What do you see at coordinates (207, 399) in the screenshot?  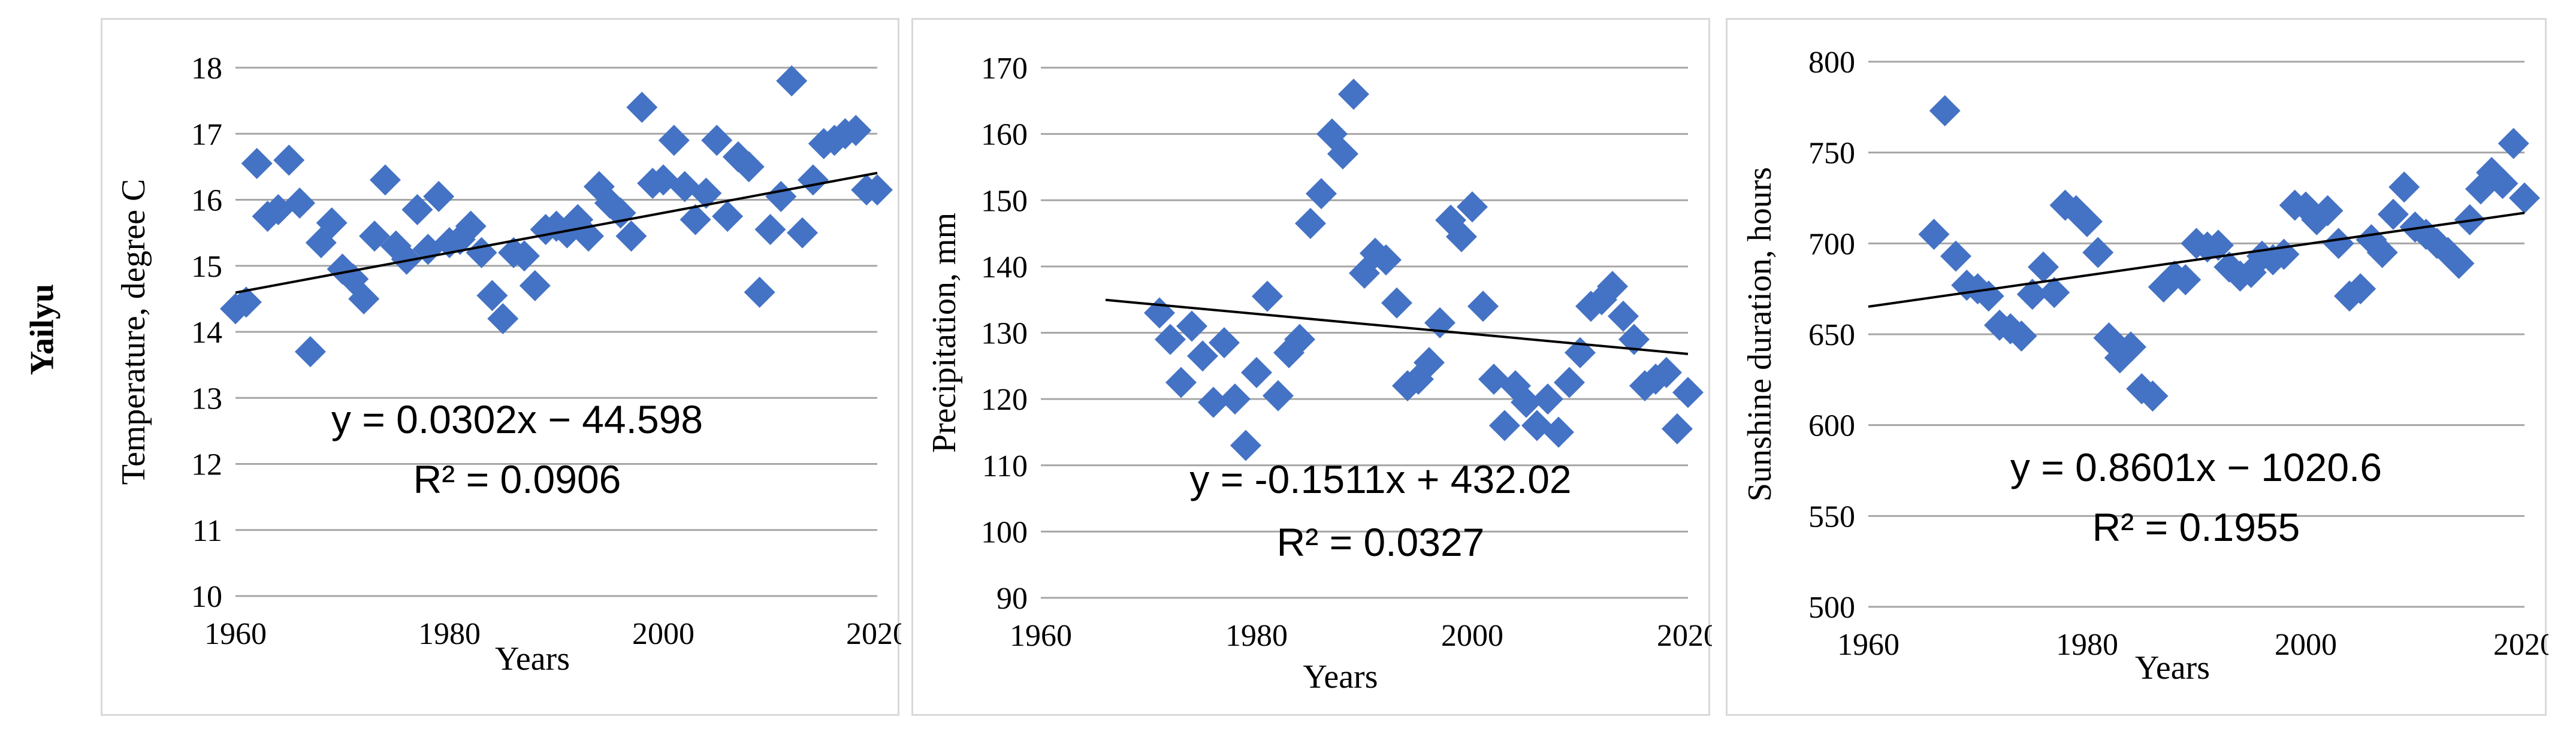 I see `y-tick-label: 13` at bounding box center [207, 399].